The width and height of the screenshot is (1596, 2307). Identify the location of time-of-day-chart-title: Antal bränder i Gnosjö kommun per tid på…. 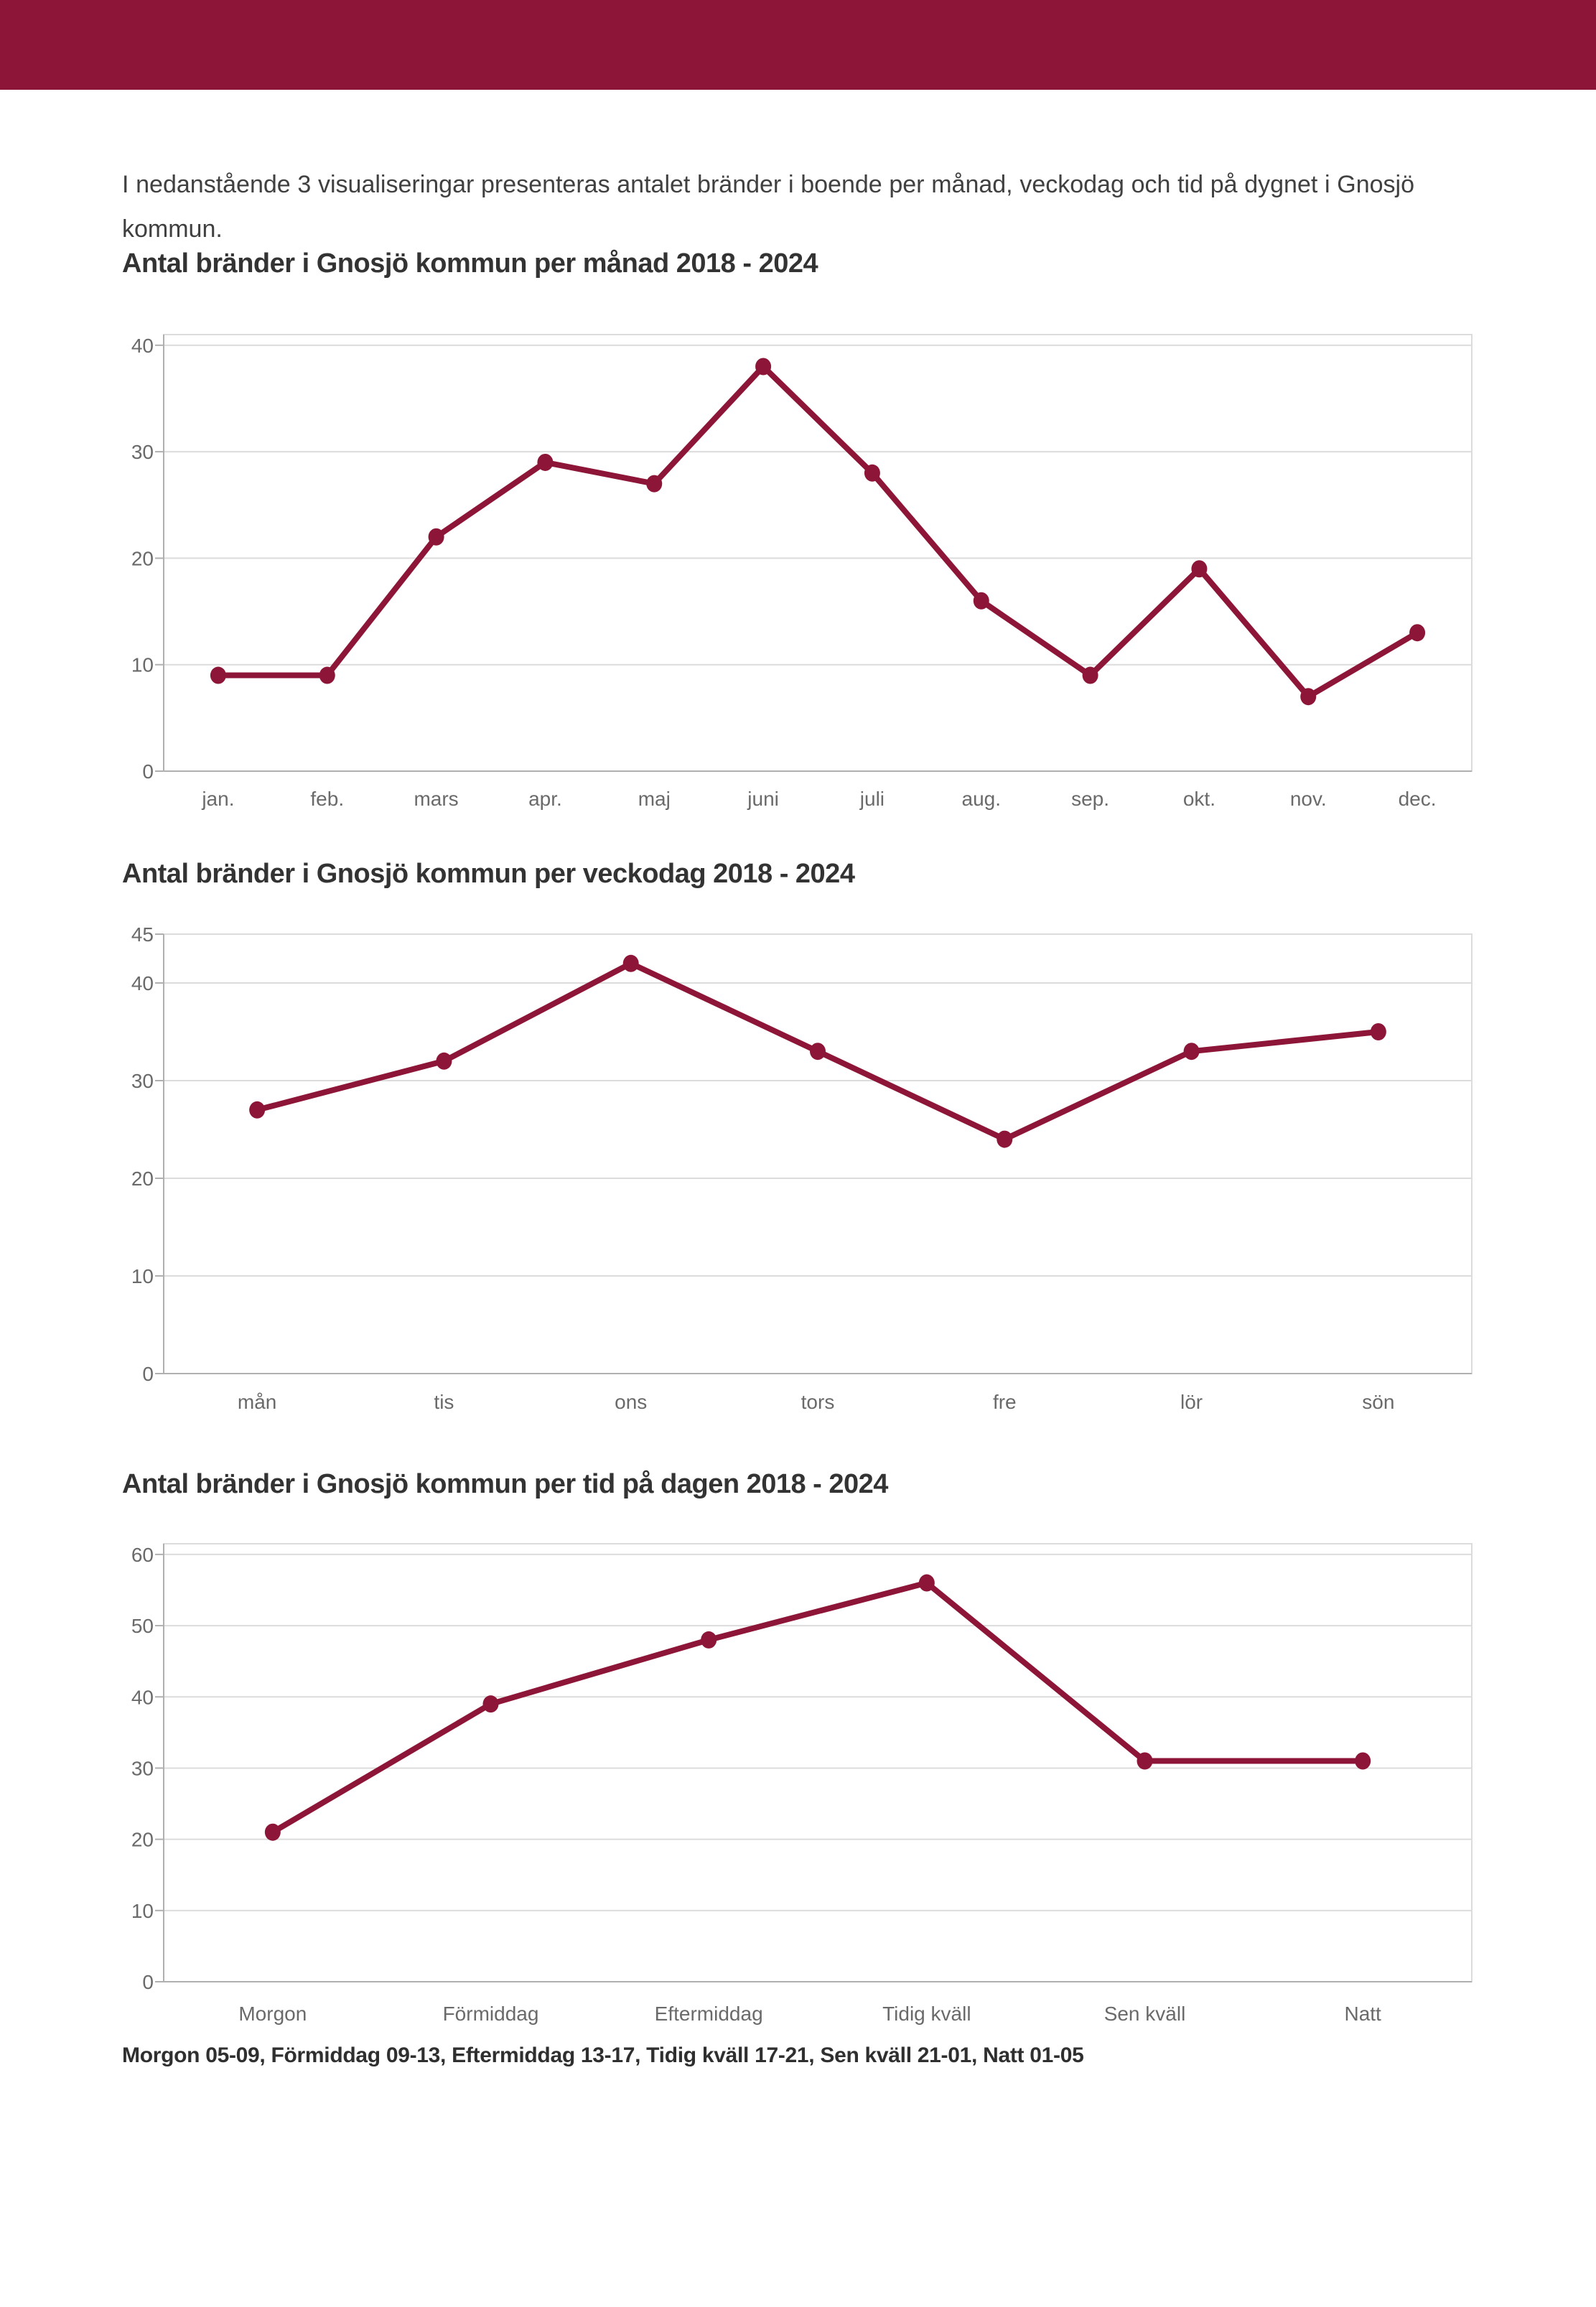
(505, 1484).